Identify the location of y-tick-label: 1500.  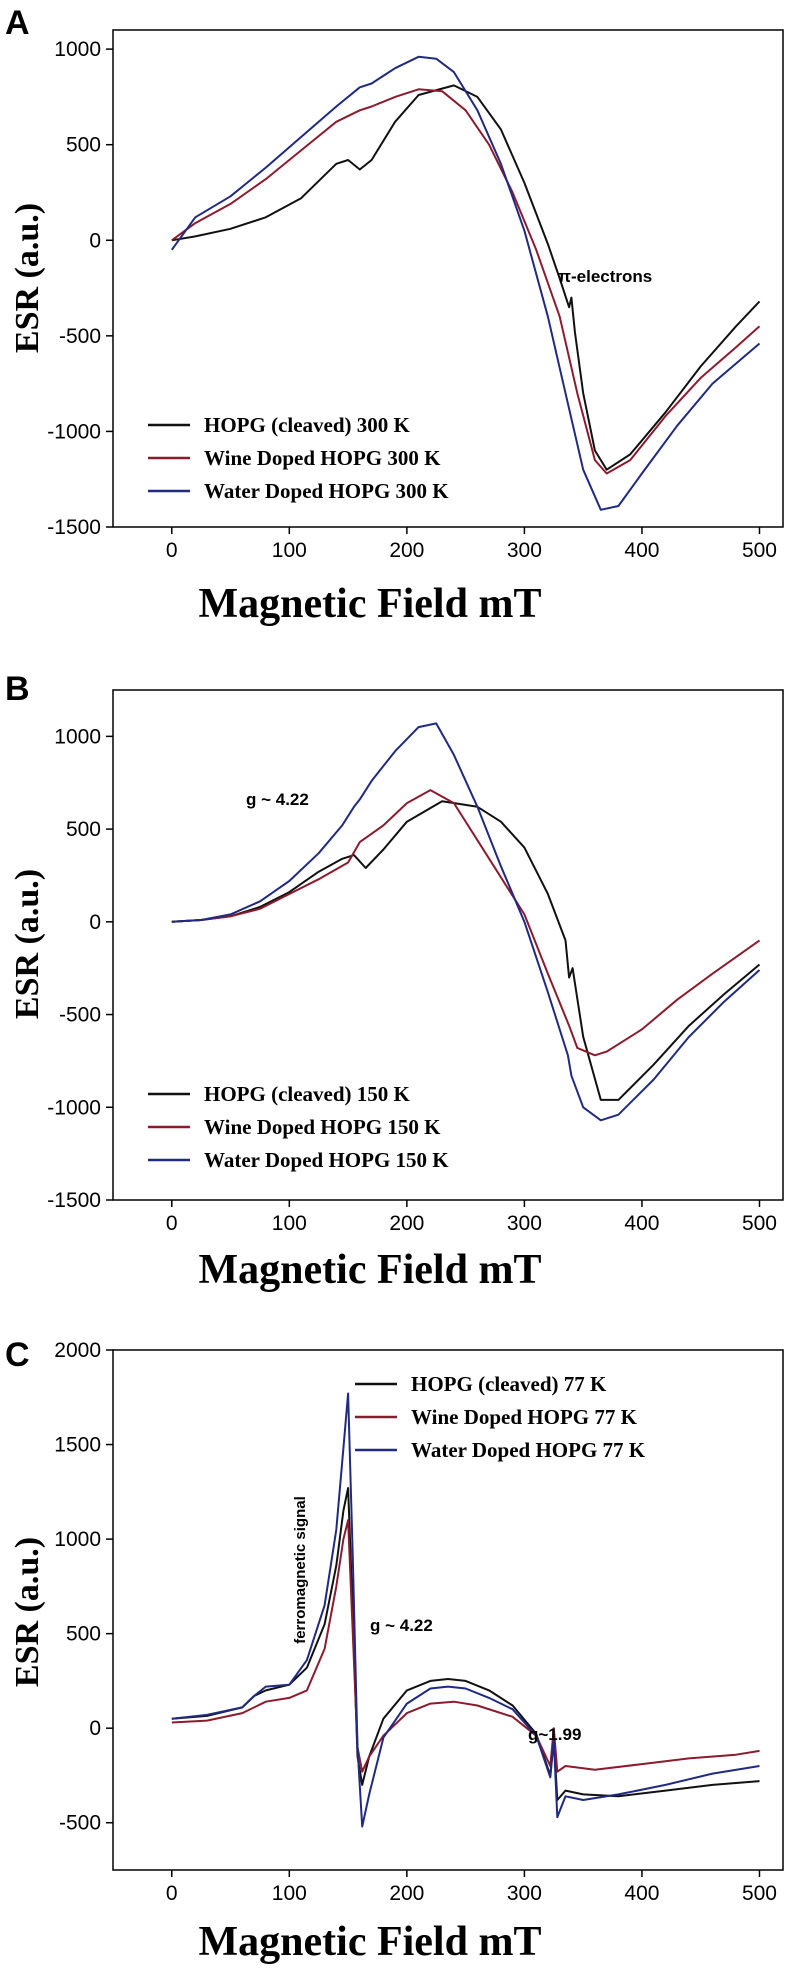
(77, 1445).